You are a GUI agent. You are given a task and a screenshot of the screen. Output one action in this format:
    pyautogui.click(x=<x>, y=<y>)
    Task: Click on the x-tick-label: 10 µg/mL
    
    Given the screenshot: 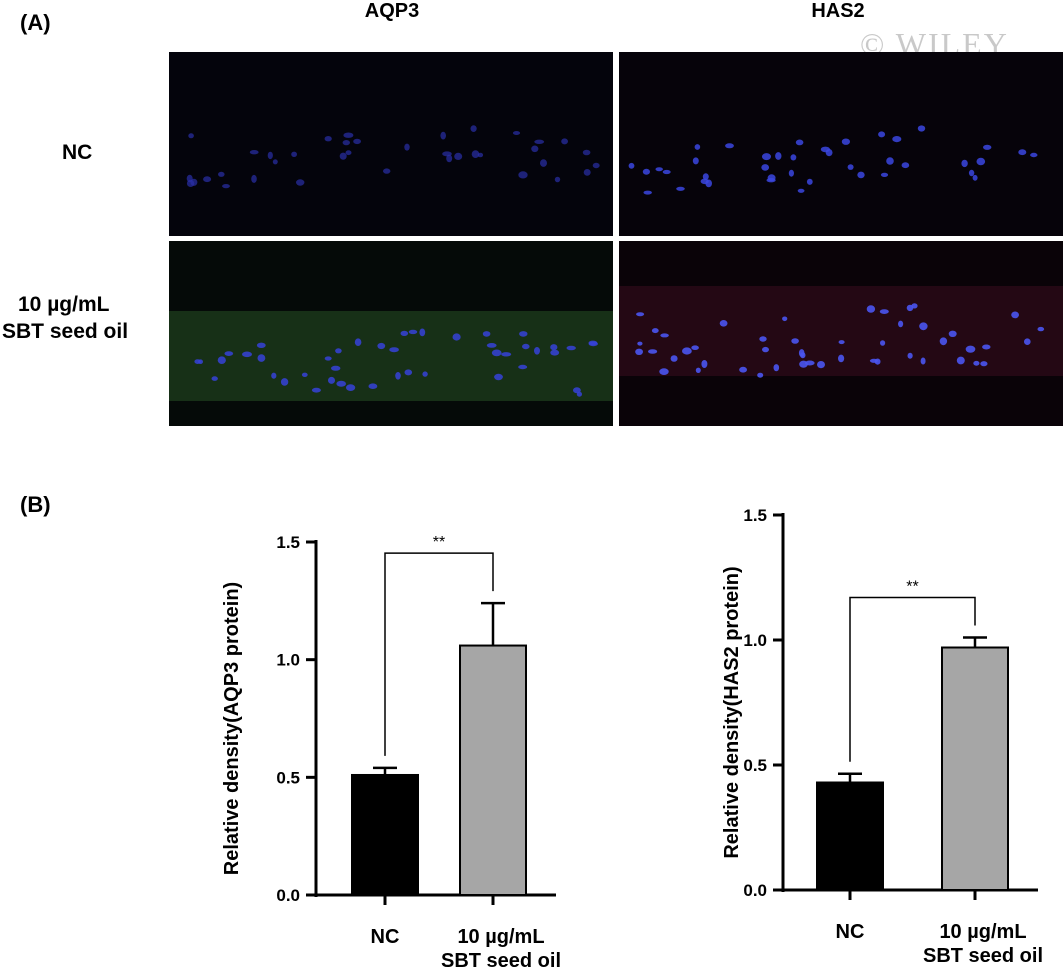 What is the action you would take?
    pyautogui.click(x=982, y=932)
    